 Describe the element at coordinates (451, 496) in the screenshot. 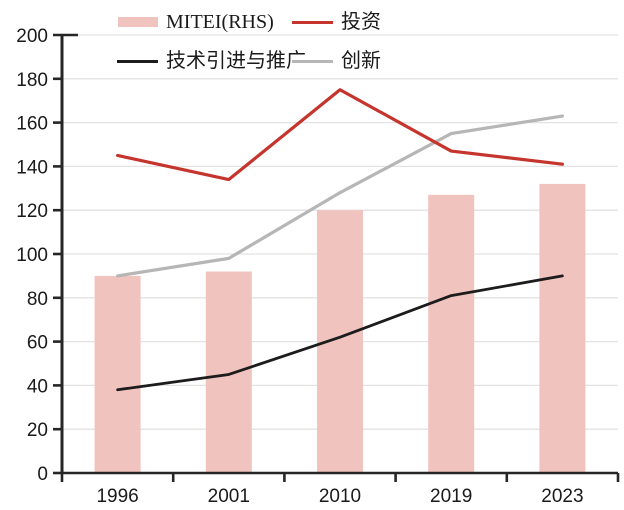

I see `svg-text: 2019` at that location.